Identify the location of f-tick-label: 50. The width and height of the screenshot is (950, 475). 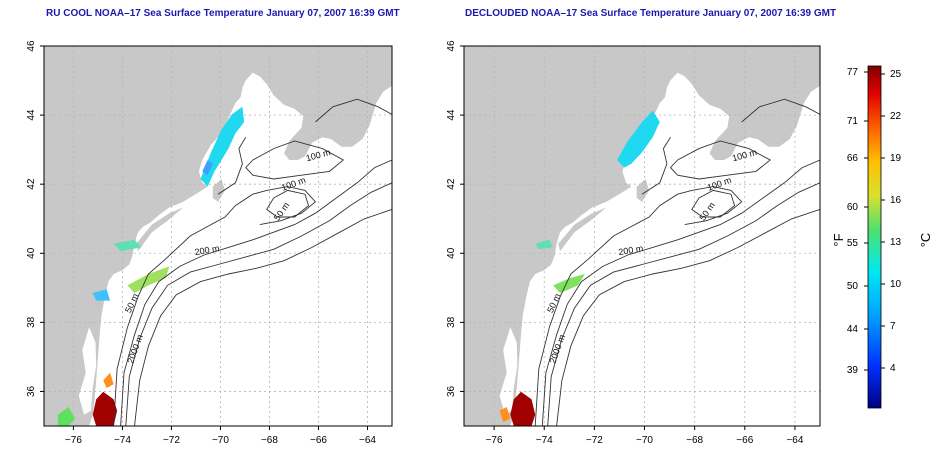
(853, 286).